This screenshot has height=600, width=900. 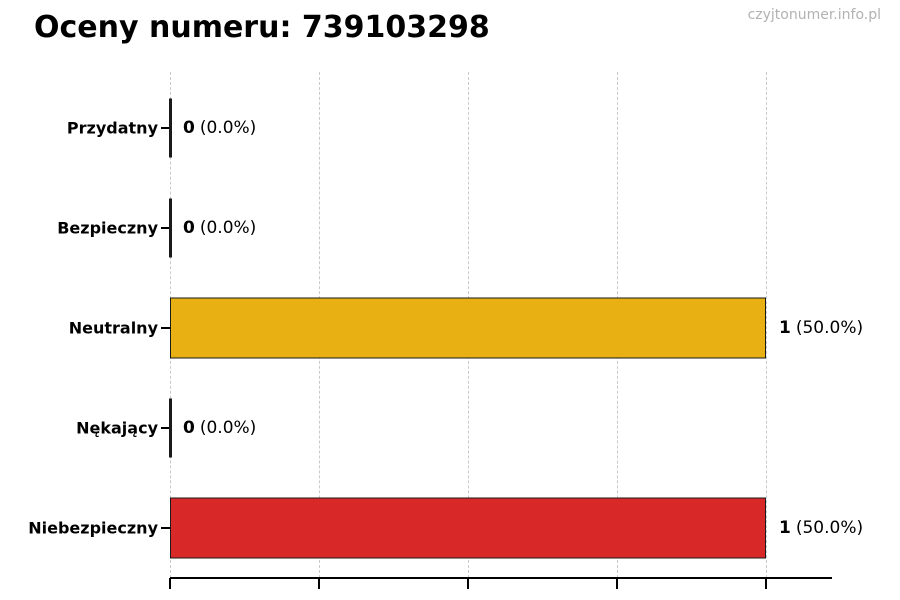 What do you see at coordinates (107, 228) in the screenshot?
I see `category-label: Bezpieczny` at bounding box center [107, 228].